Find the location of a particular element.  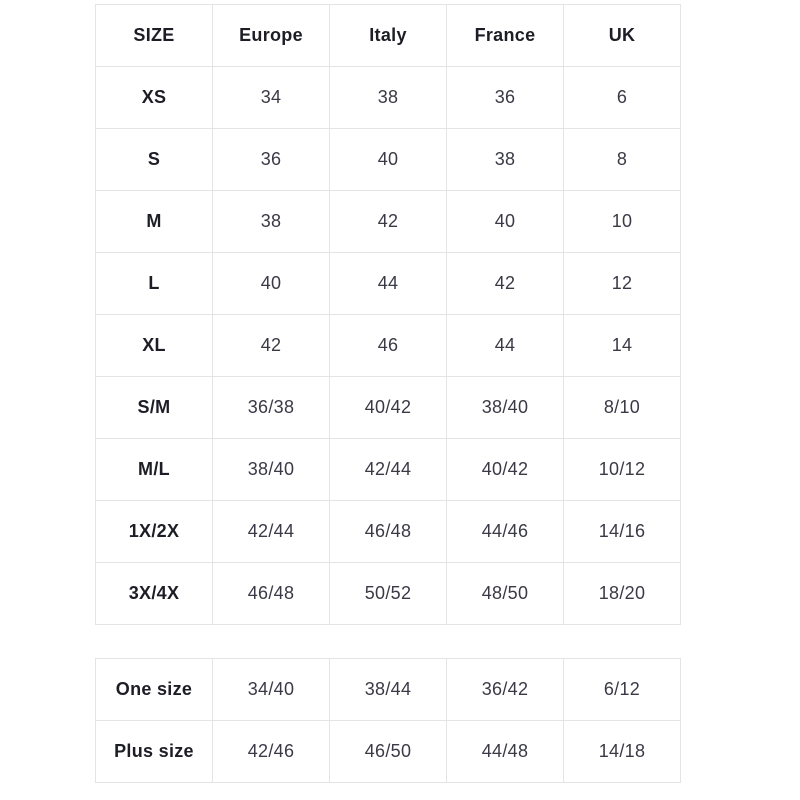

size-value: 6/12 is located at coordinates (622, 689).